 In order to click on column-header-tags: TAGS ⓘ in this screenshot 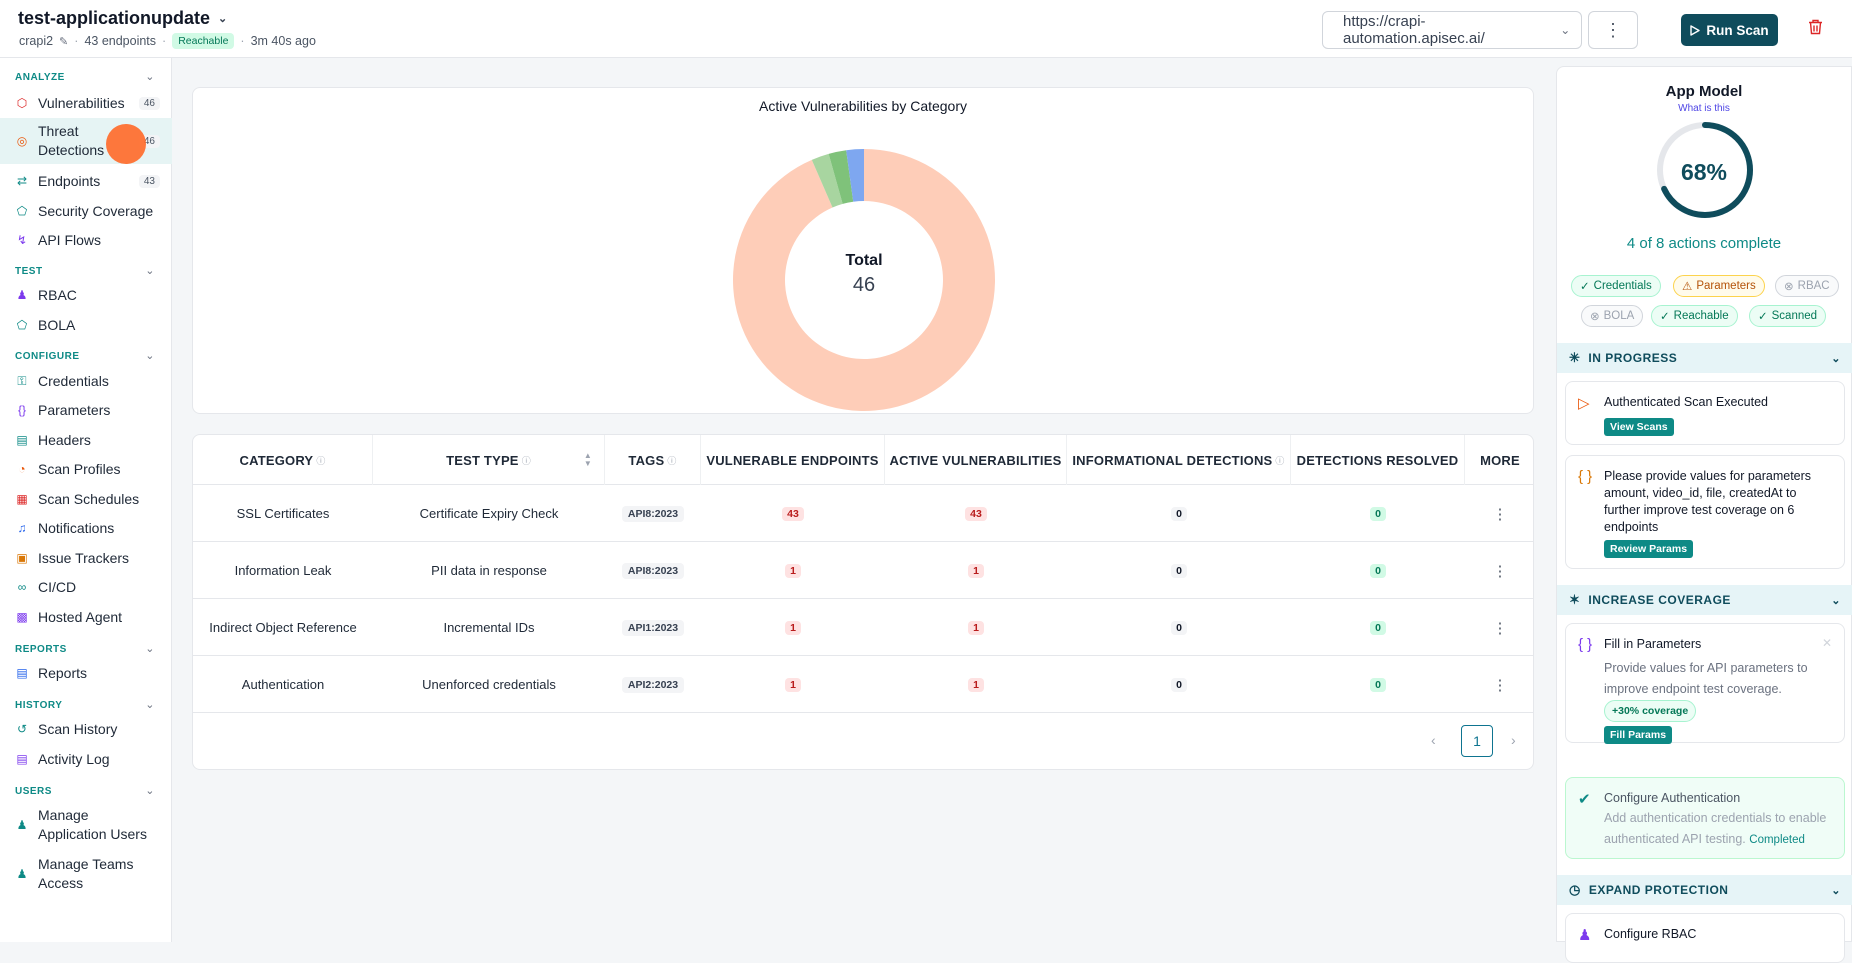, I will do `click(653, 460)`.